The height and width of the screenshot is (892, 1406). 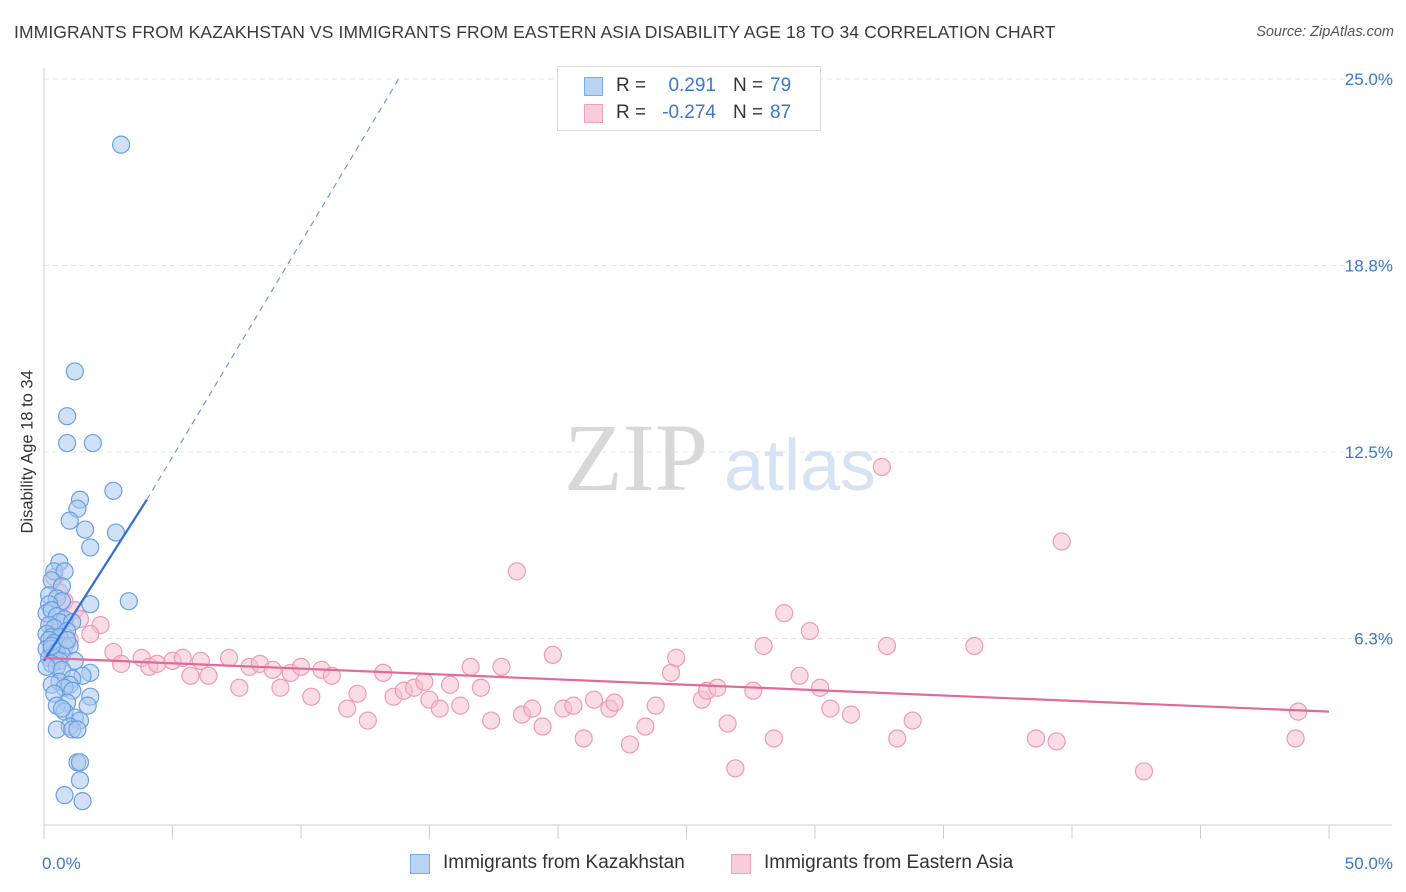 I want to click on swatch-pink, so click(x=593, y=113).